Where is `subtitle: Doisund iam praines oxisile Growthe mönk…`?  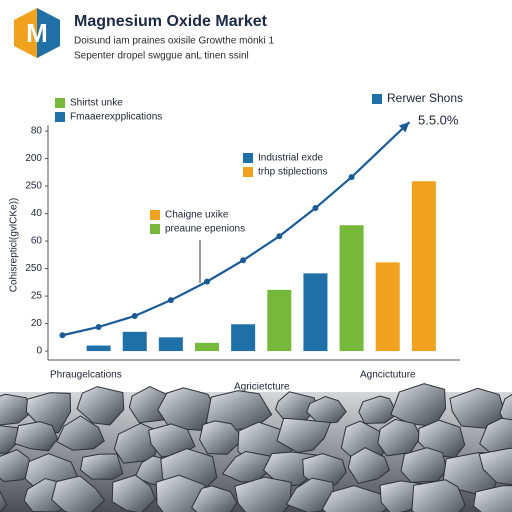
subtitle: Doisund iam praines oxisile Growthe mönk… is located at coordinates (174, 41).